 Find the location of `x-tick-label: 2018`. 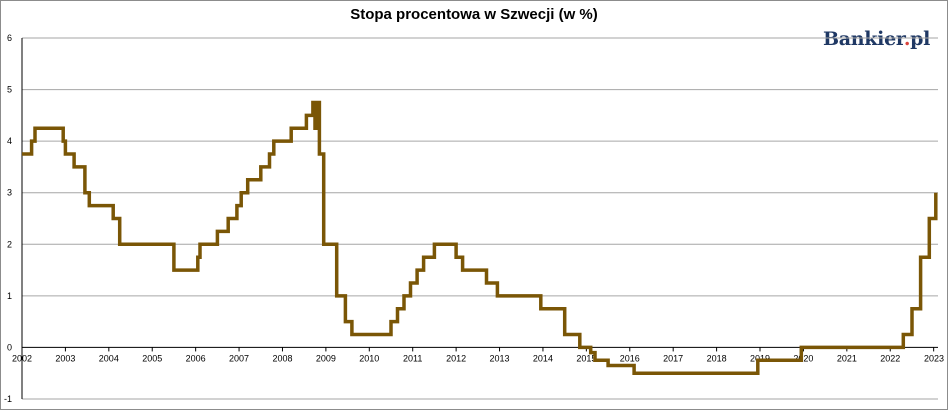

x-tick-label: 2018 is located at coordinates (717, 358).